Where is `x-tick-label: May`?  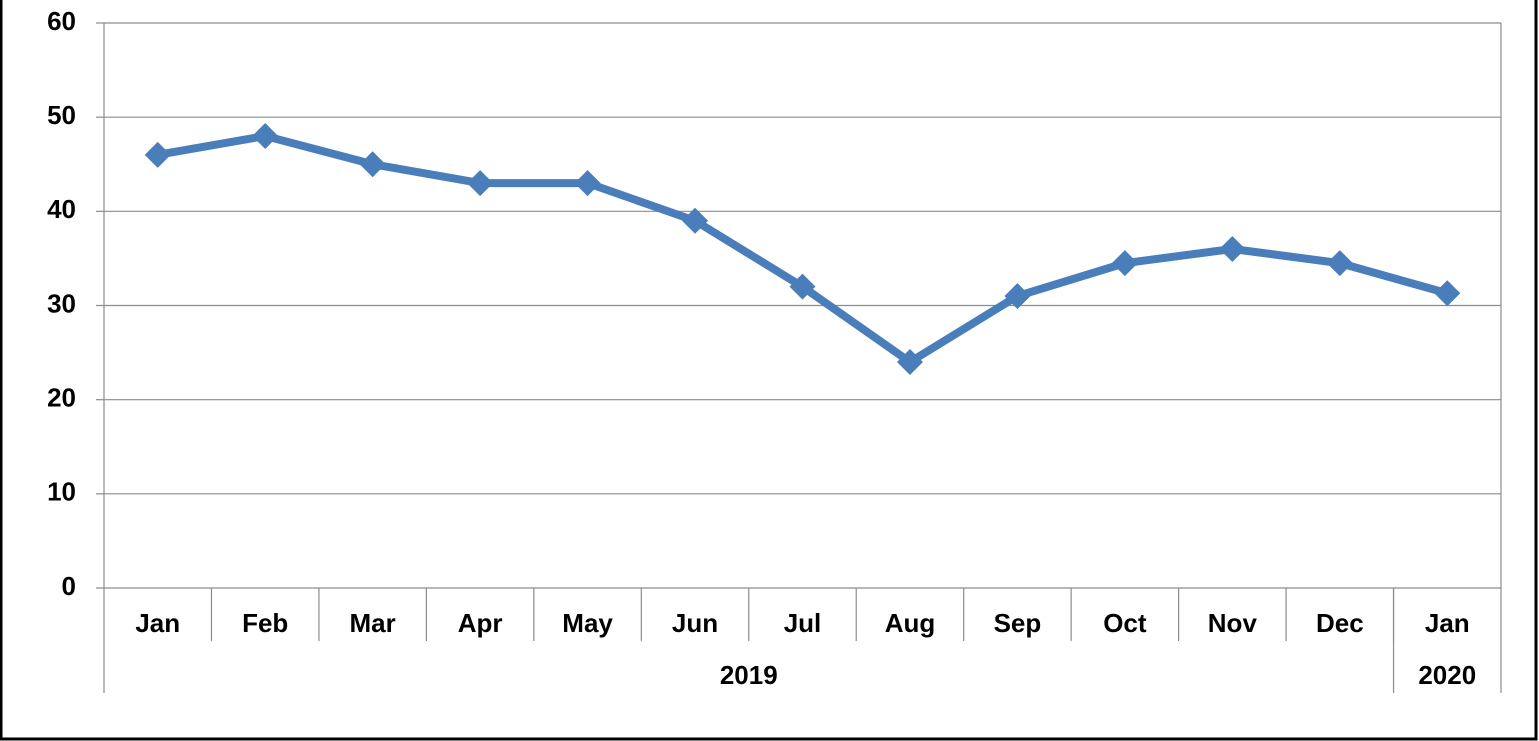 x-tick-label: May is located at coordinates (587, 623).